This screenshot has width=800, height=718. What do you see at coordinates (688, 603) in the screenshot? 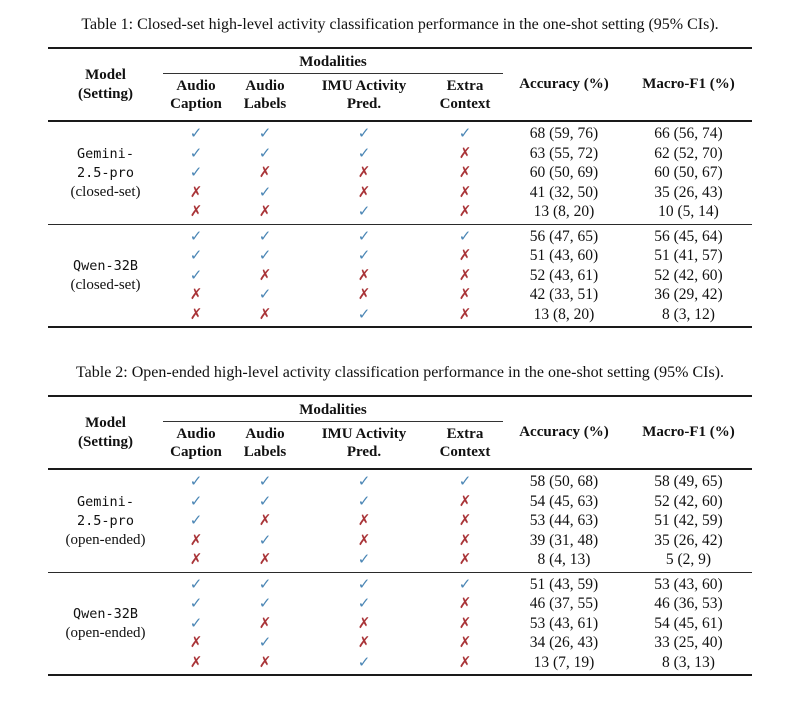
I see `macro-f1-value: 46 (36, 53)` at bounding box center [688, 603].